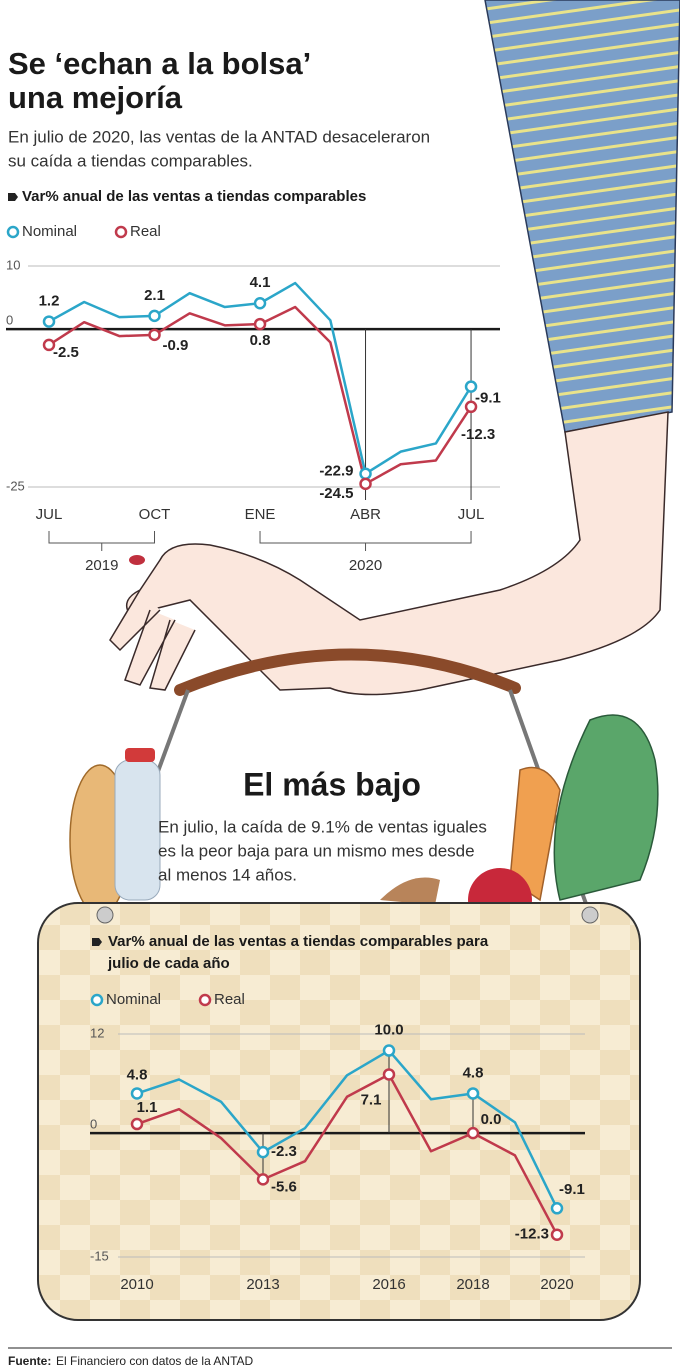  Describe the element at coordinates (29, 1361) in the screenshot. I see `source-label: Fuente:` at that location.